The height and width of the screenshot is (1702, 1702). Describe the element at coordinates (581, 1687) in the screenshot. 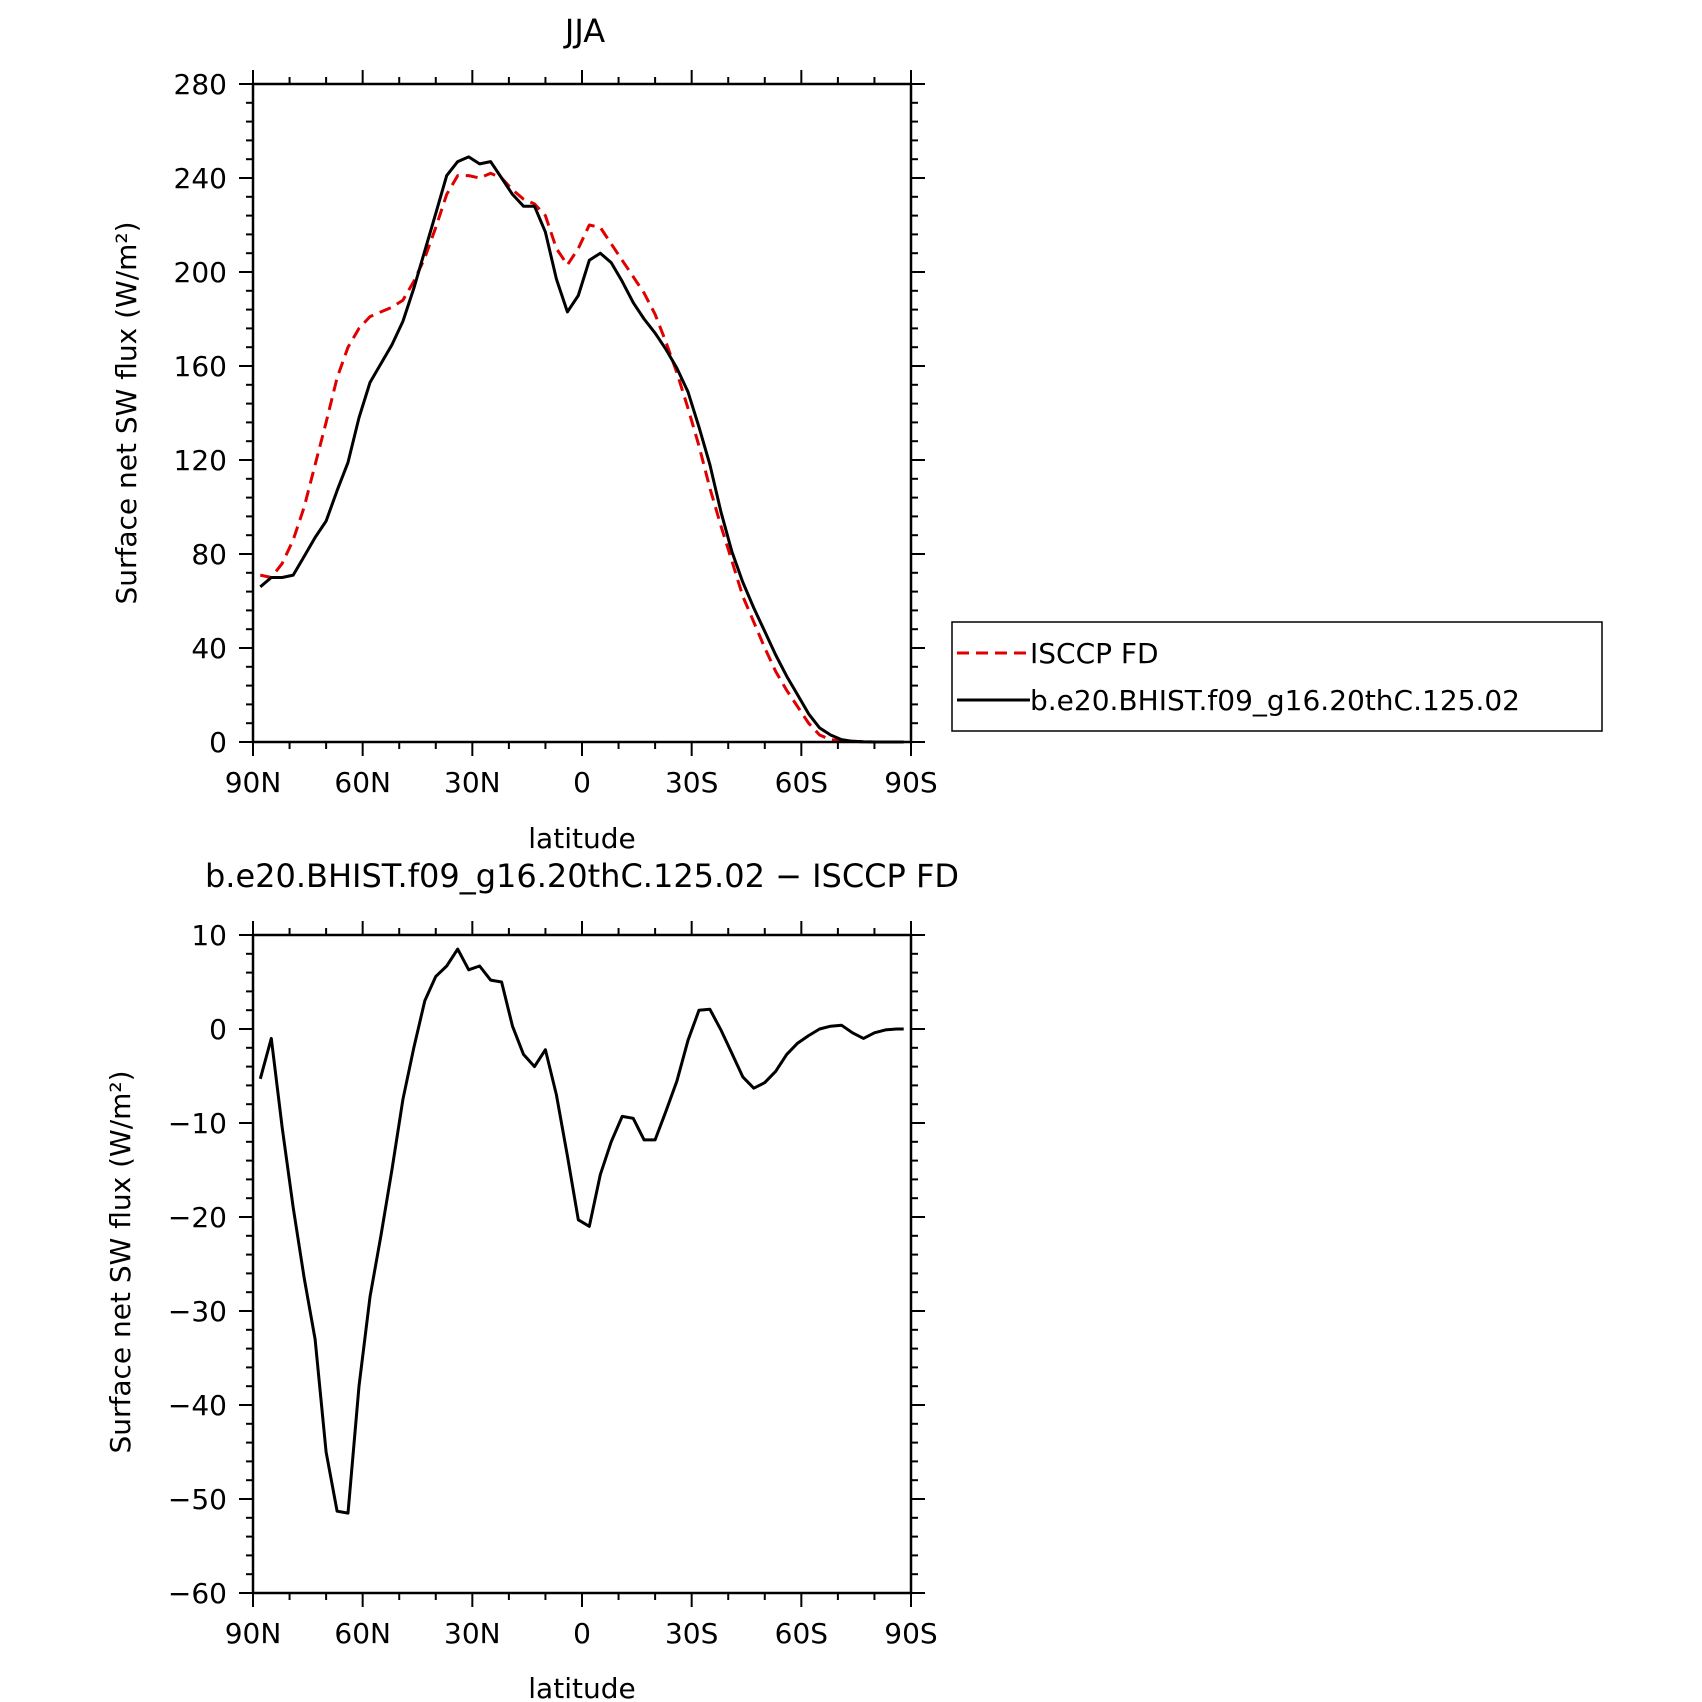

I see `bottom-panel-x-axis-label: latitude` at that location.